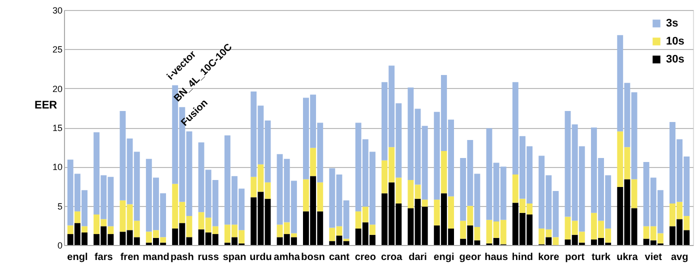 This screenshot has width=697, height=278. Describe the element at coordinates (234, 257) in the screenshot. I see `x-tick-label: span` at that location.